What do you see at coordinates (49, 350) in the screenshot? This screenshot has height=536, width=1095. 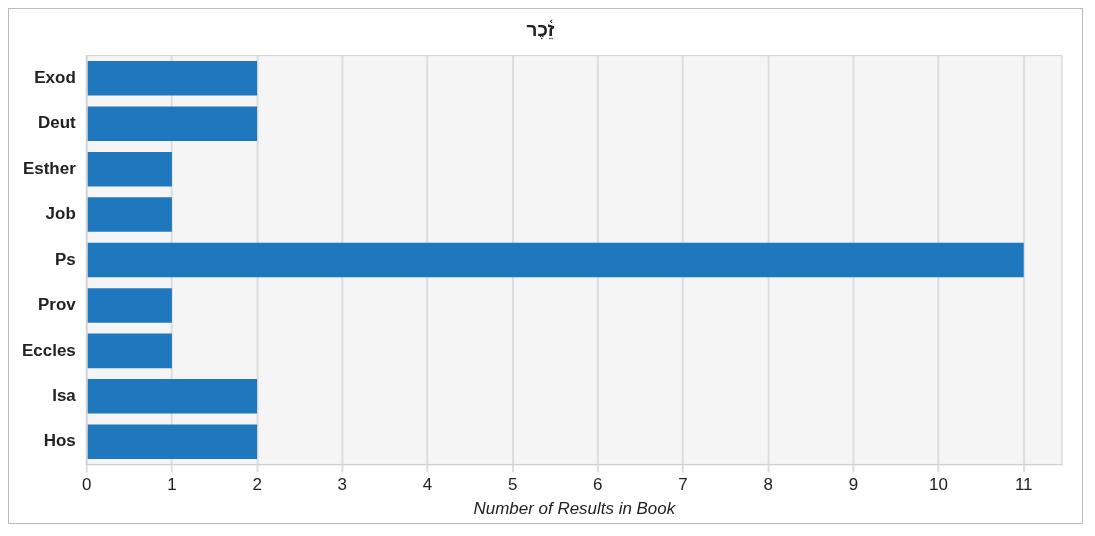 I see `y-tick-label: Eccles` at bounding box center [49, 350].